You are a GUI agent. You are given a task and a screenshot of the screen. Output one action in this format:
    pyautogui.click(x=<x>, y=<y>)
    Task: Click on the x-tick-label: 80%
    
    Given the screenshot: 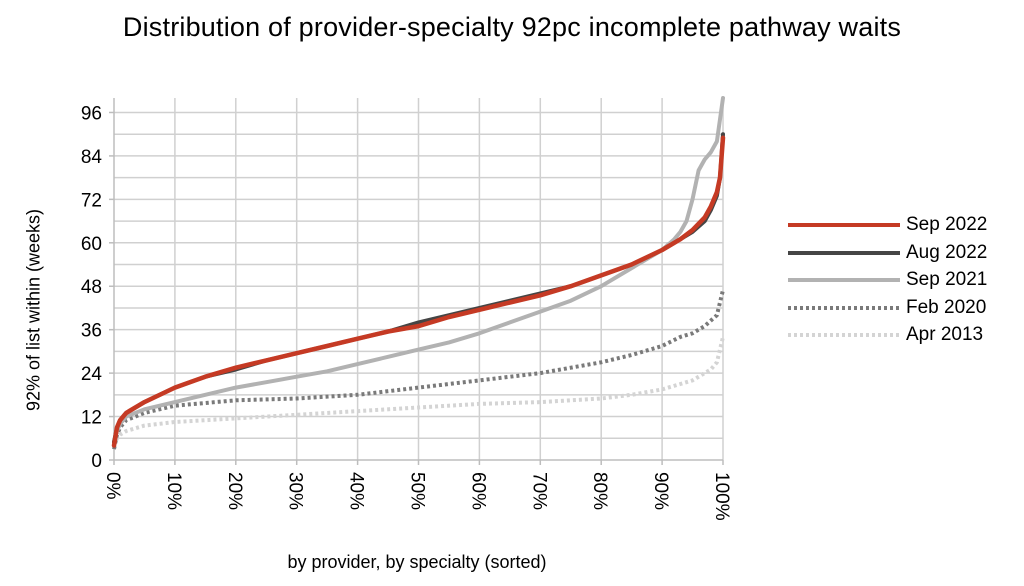 What is the action you would take?
    pyautogui.click(x=599, y=491)
    